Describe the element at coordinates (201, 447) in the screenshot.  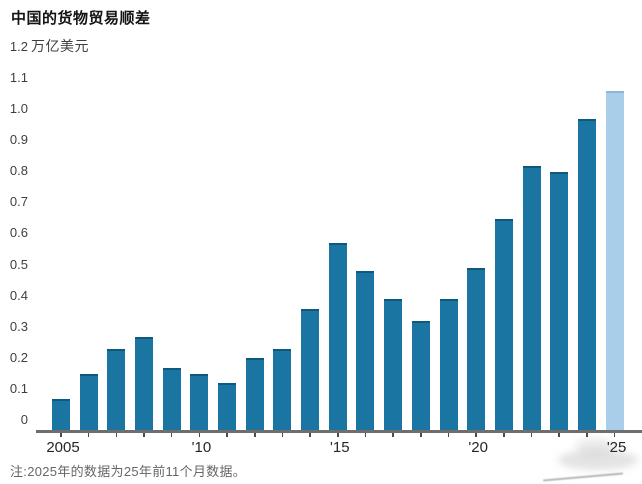
I see `x-axis-label: '10` at that location.